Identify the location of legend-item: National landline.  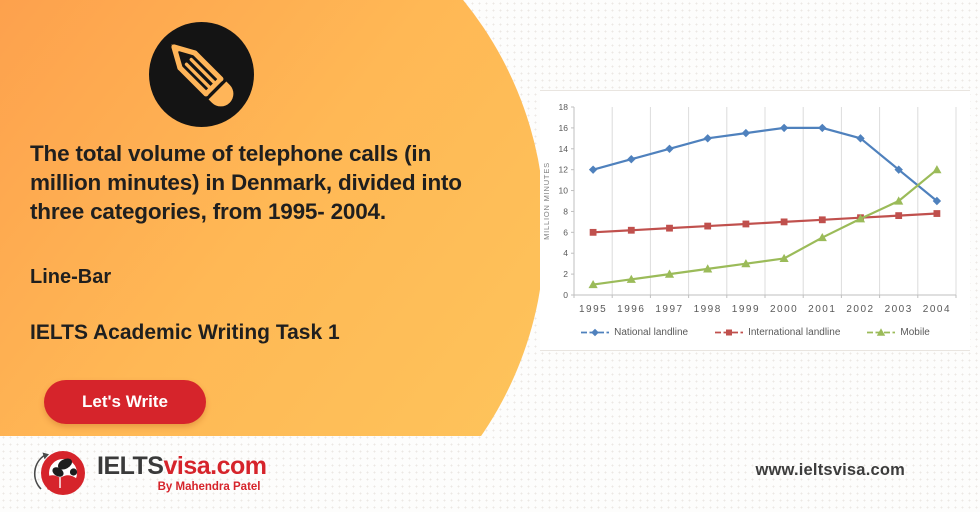
(634, 332).